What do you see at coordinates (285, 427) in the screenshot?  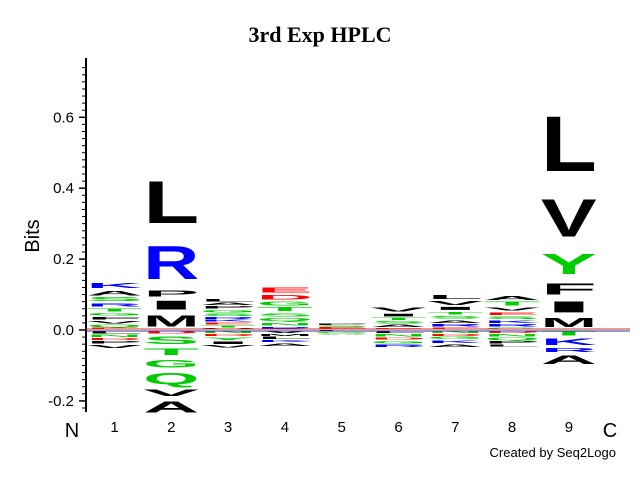 I see `position-label: 4` at bounding box center [285, 427].